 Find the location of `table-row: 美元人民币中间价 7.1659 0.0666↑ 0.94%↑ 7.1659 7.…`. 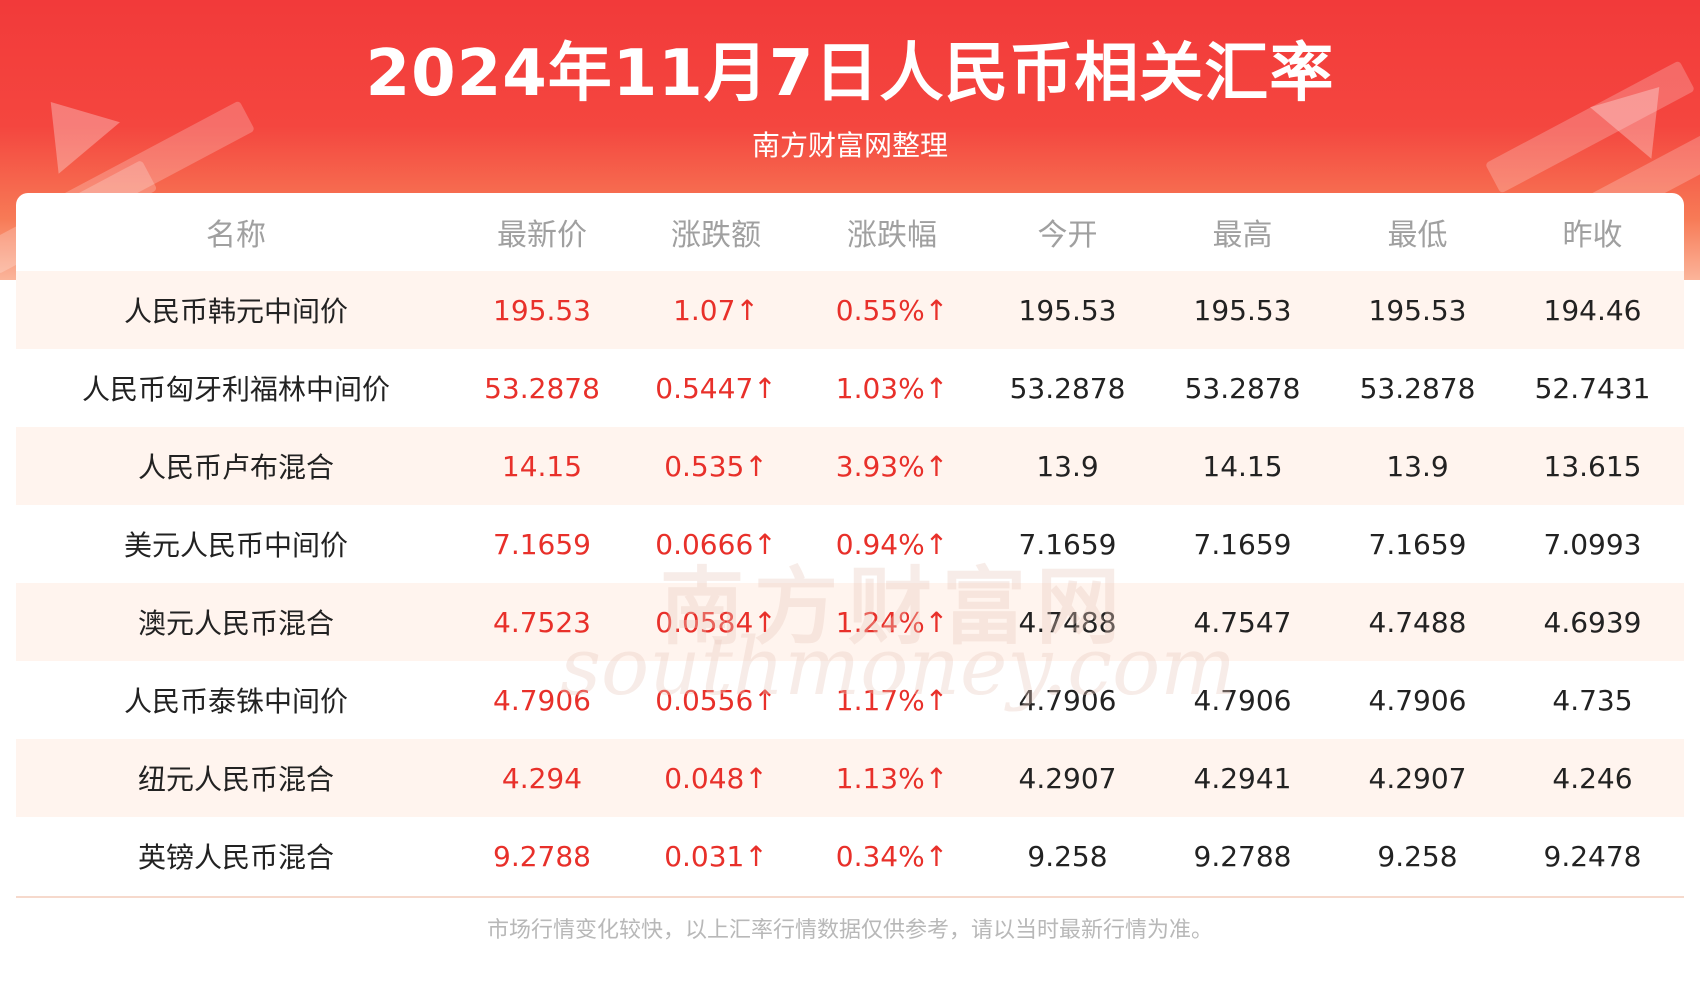

table-row: 美元人民币中间价 7.1659 0.0666↑ 0.94%↑ 7.1659 7.… is located at coordinates (850, 544).